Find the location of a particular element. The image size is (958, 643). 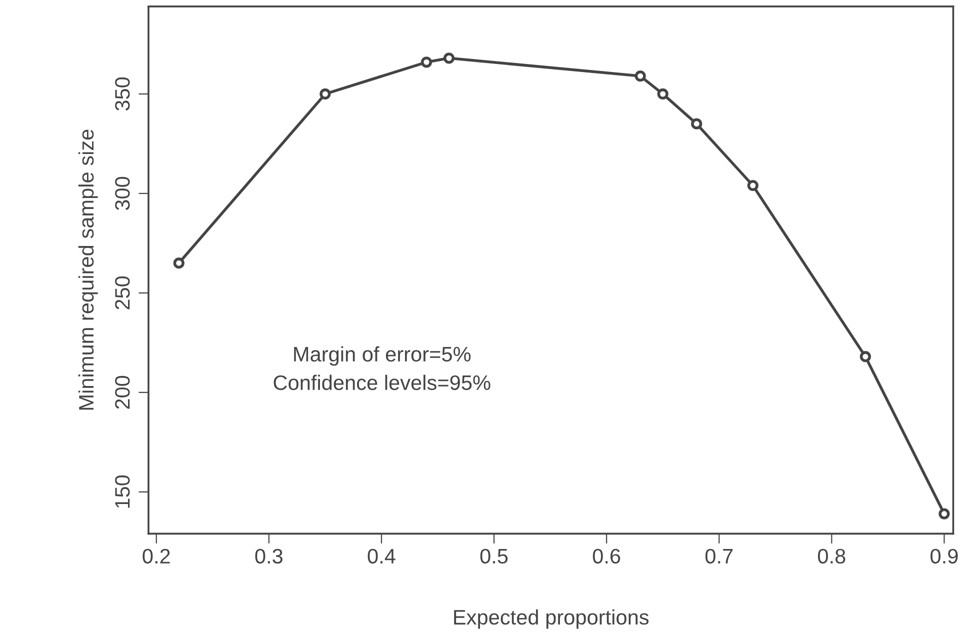

y-tick-label: 250 is located at coordinates (122, 293).